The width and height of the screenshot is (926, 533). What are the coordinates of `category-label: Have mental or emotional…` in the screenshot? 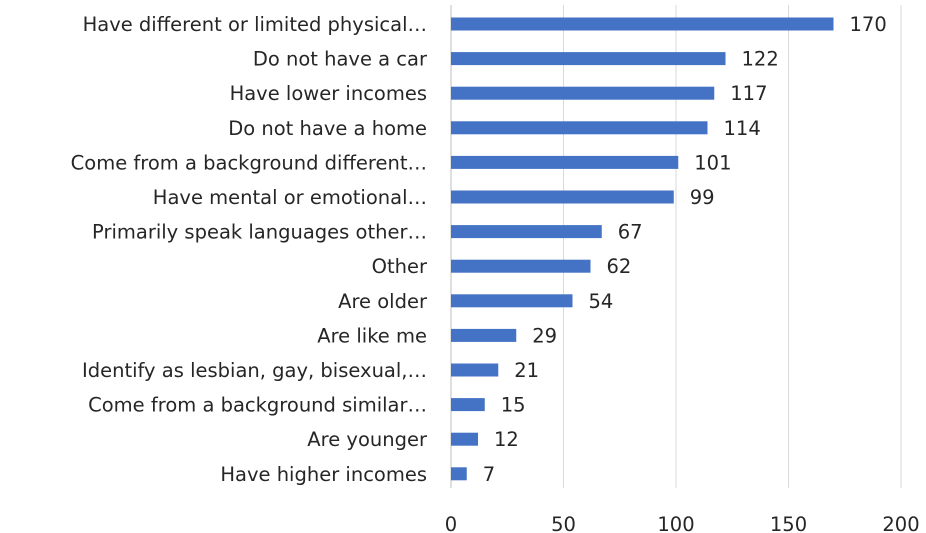 It's located at (290, 197).